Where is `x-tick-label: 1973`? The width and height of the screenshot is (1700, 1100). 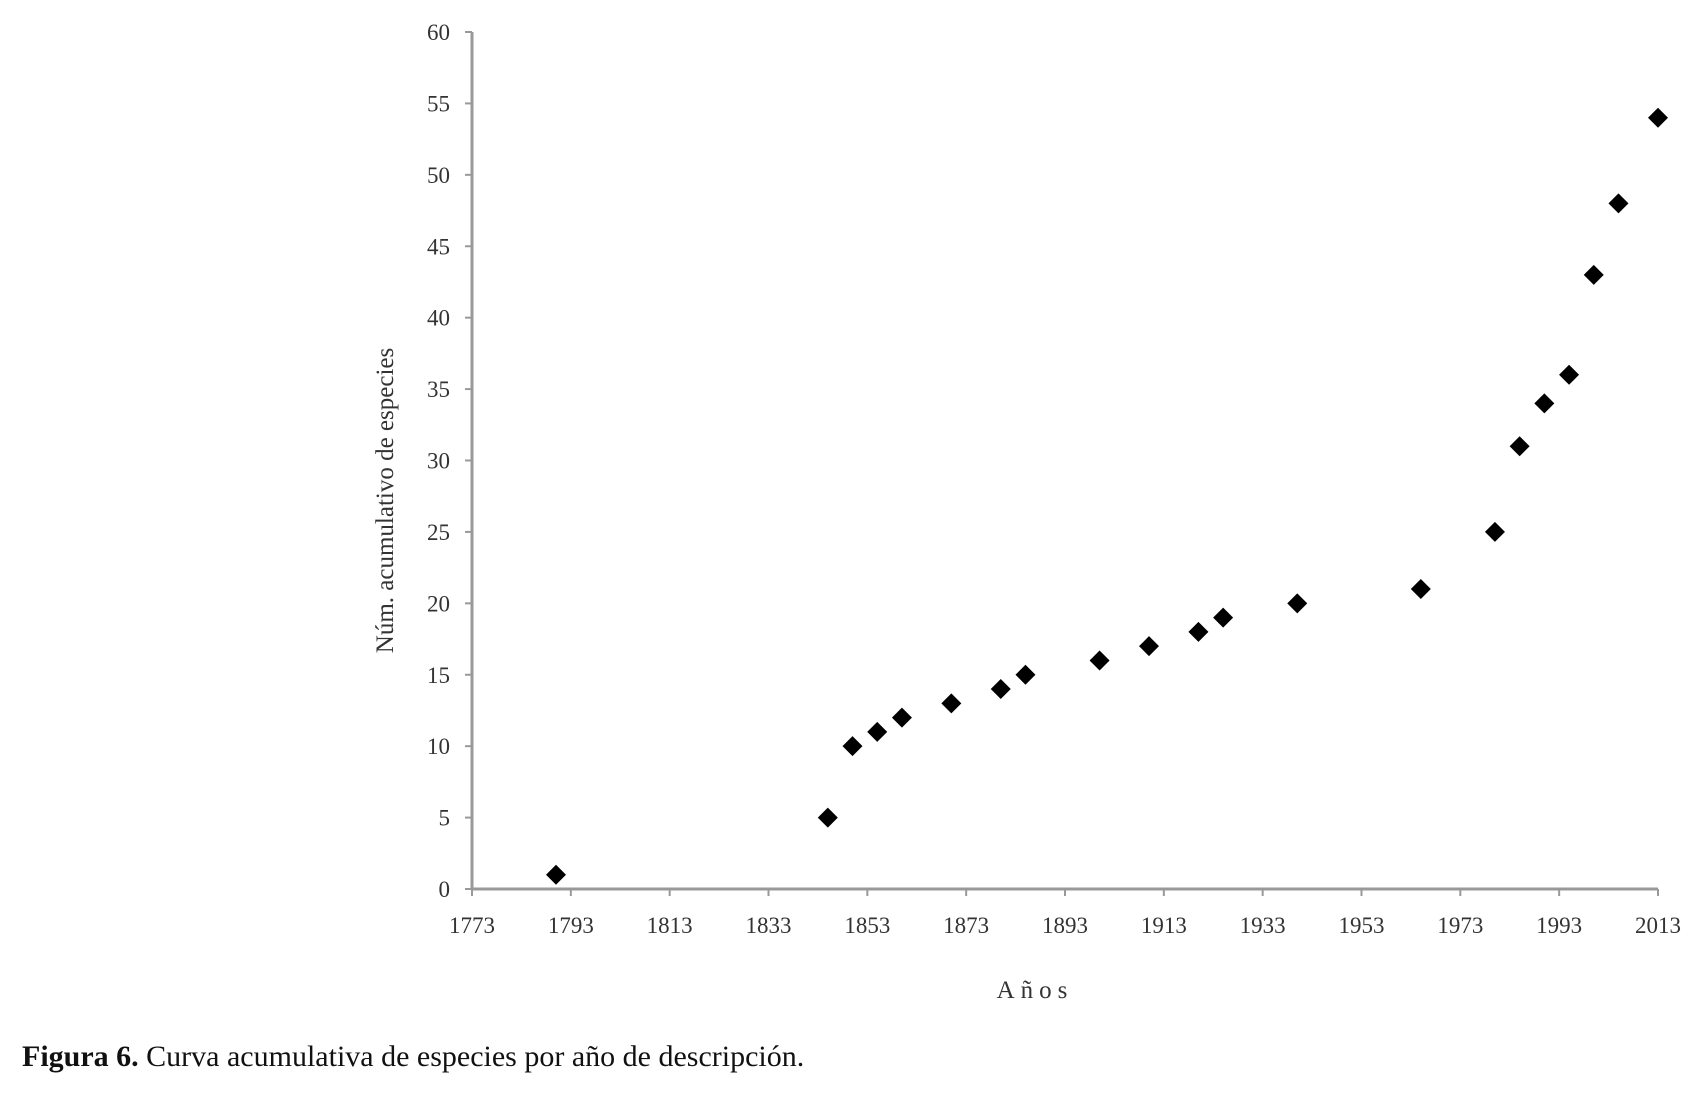 x-tick-label: 1973 is located at coordinates (1460, 925).